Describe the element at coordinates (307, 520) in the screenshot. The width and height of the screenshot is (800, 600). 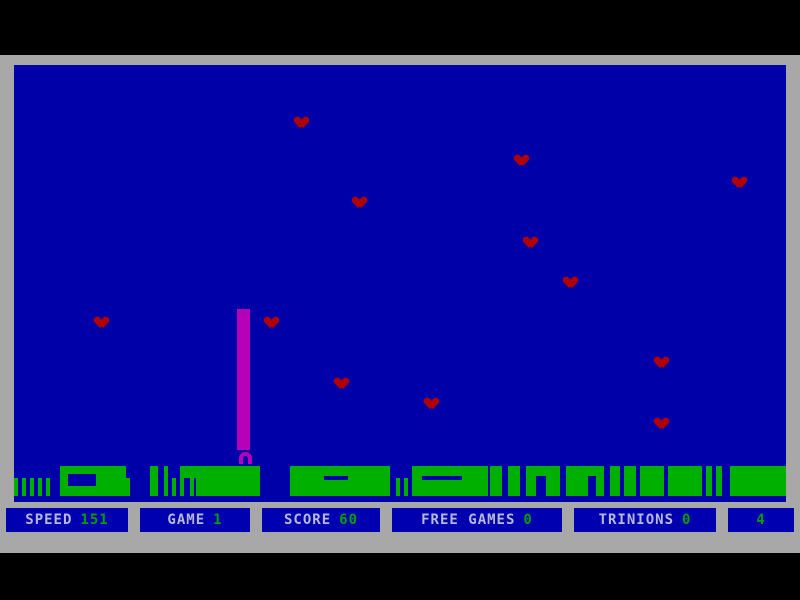
I see `status-label-score: SCORE` at that location.